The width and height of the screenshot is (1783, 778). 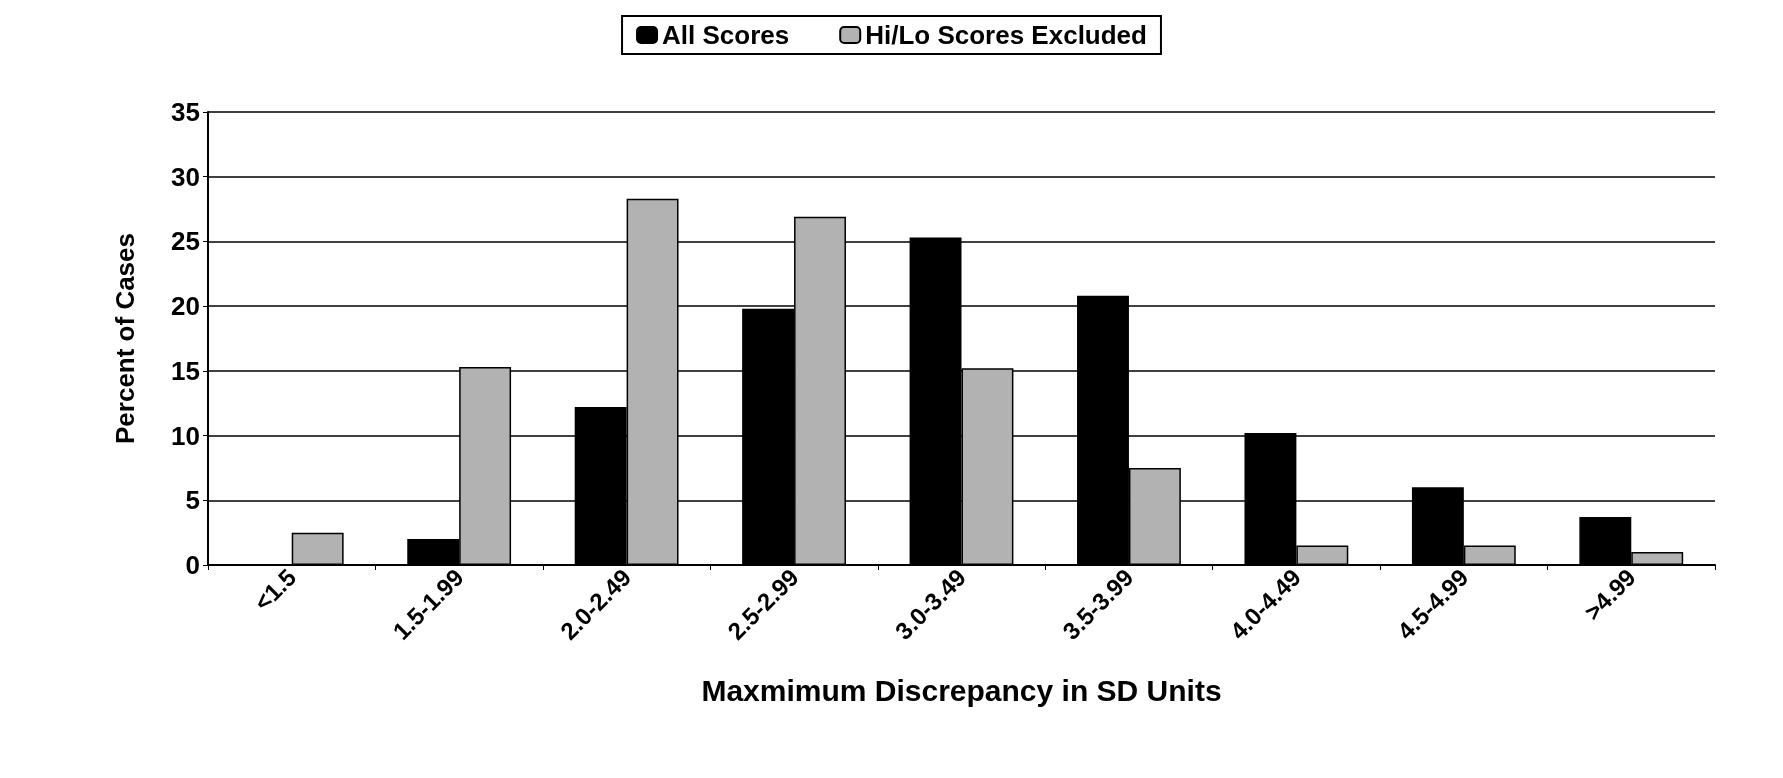 What do you see at coordinates (192, 500) in the screenshot?
I see `y-tick-label: 5` at bounding box center [192, 500].